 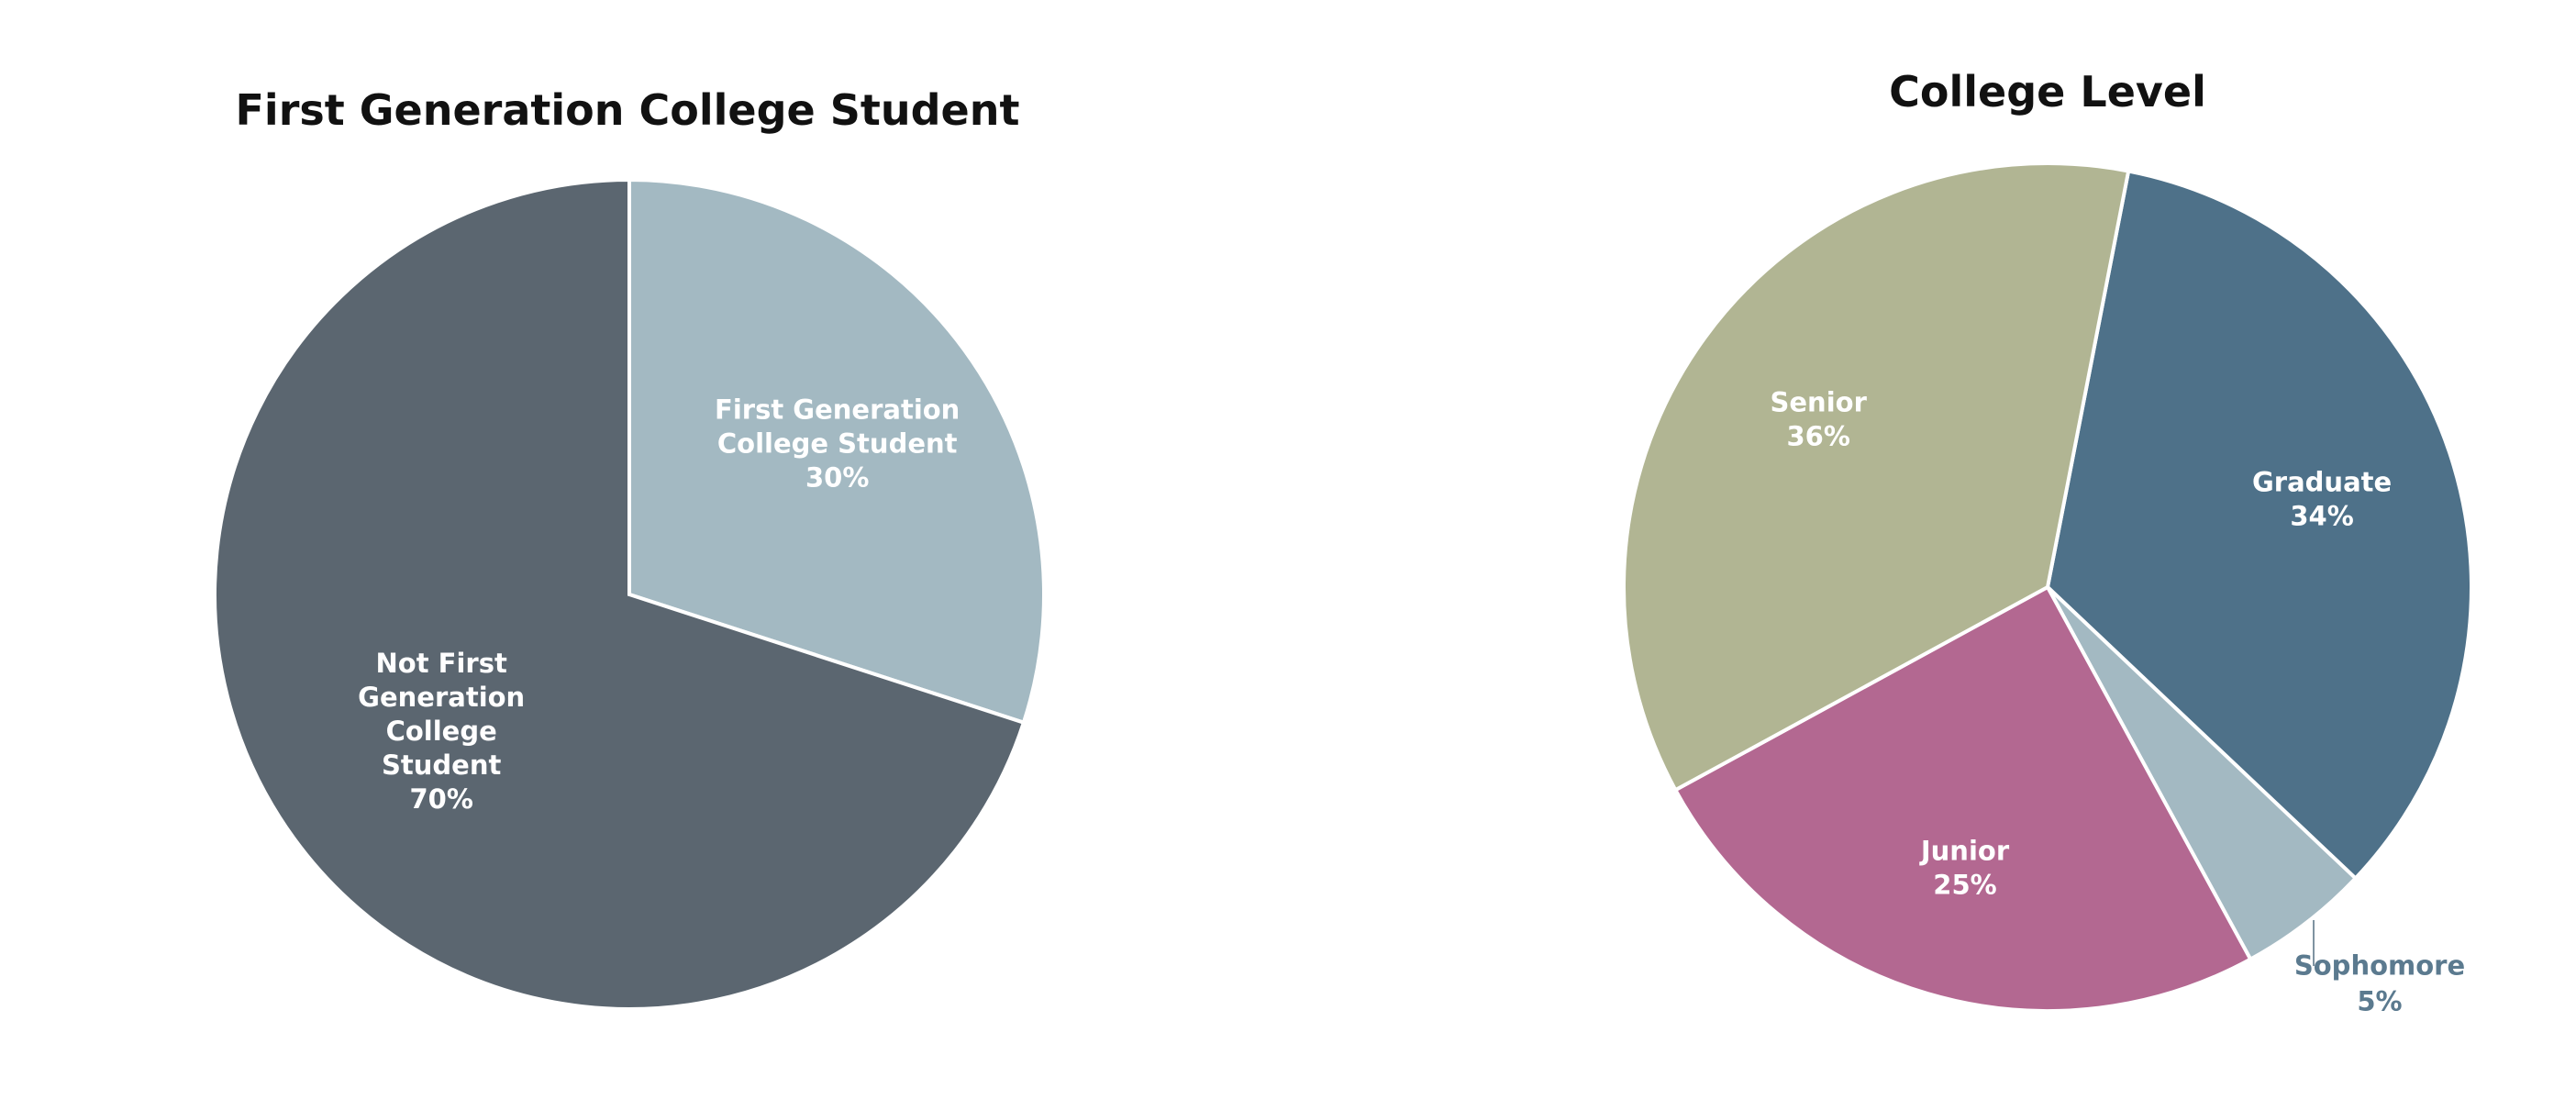 What do you see at coordinates (2047, 92) in the screenshot?
I see `chart-title-college-level: College Level` at bounding box center [2047, 92].